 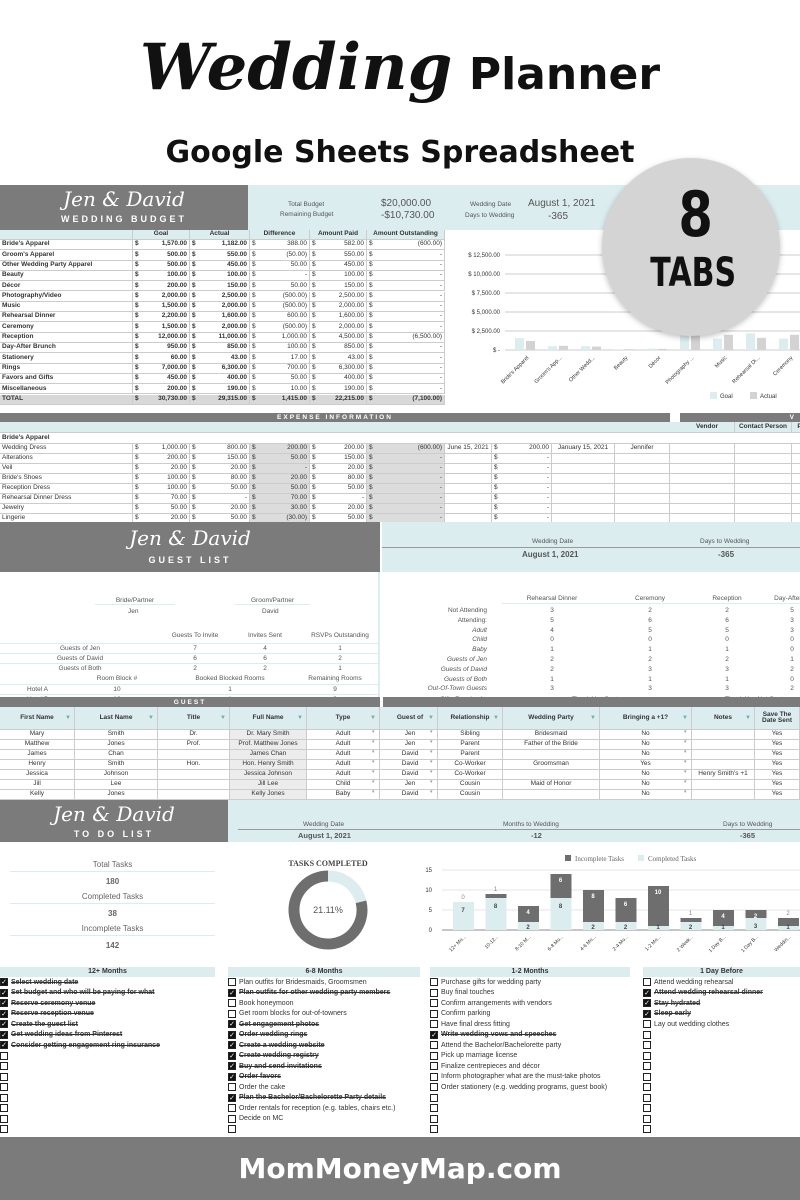 What do you see at coordinates (37, 784) in the screenshot?
I see `table-cell: Jill` at bounding box center [37, 784].